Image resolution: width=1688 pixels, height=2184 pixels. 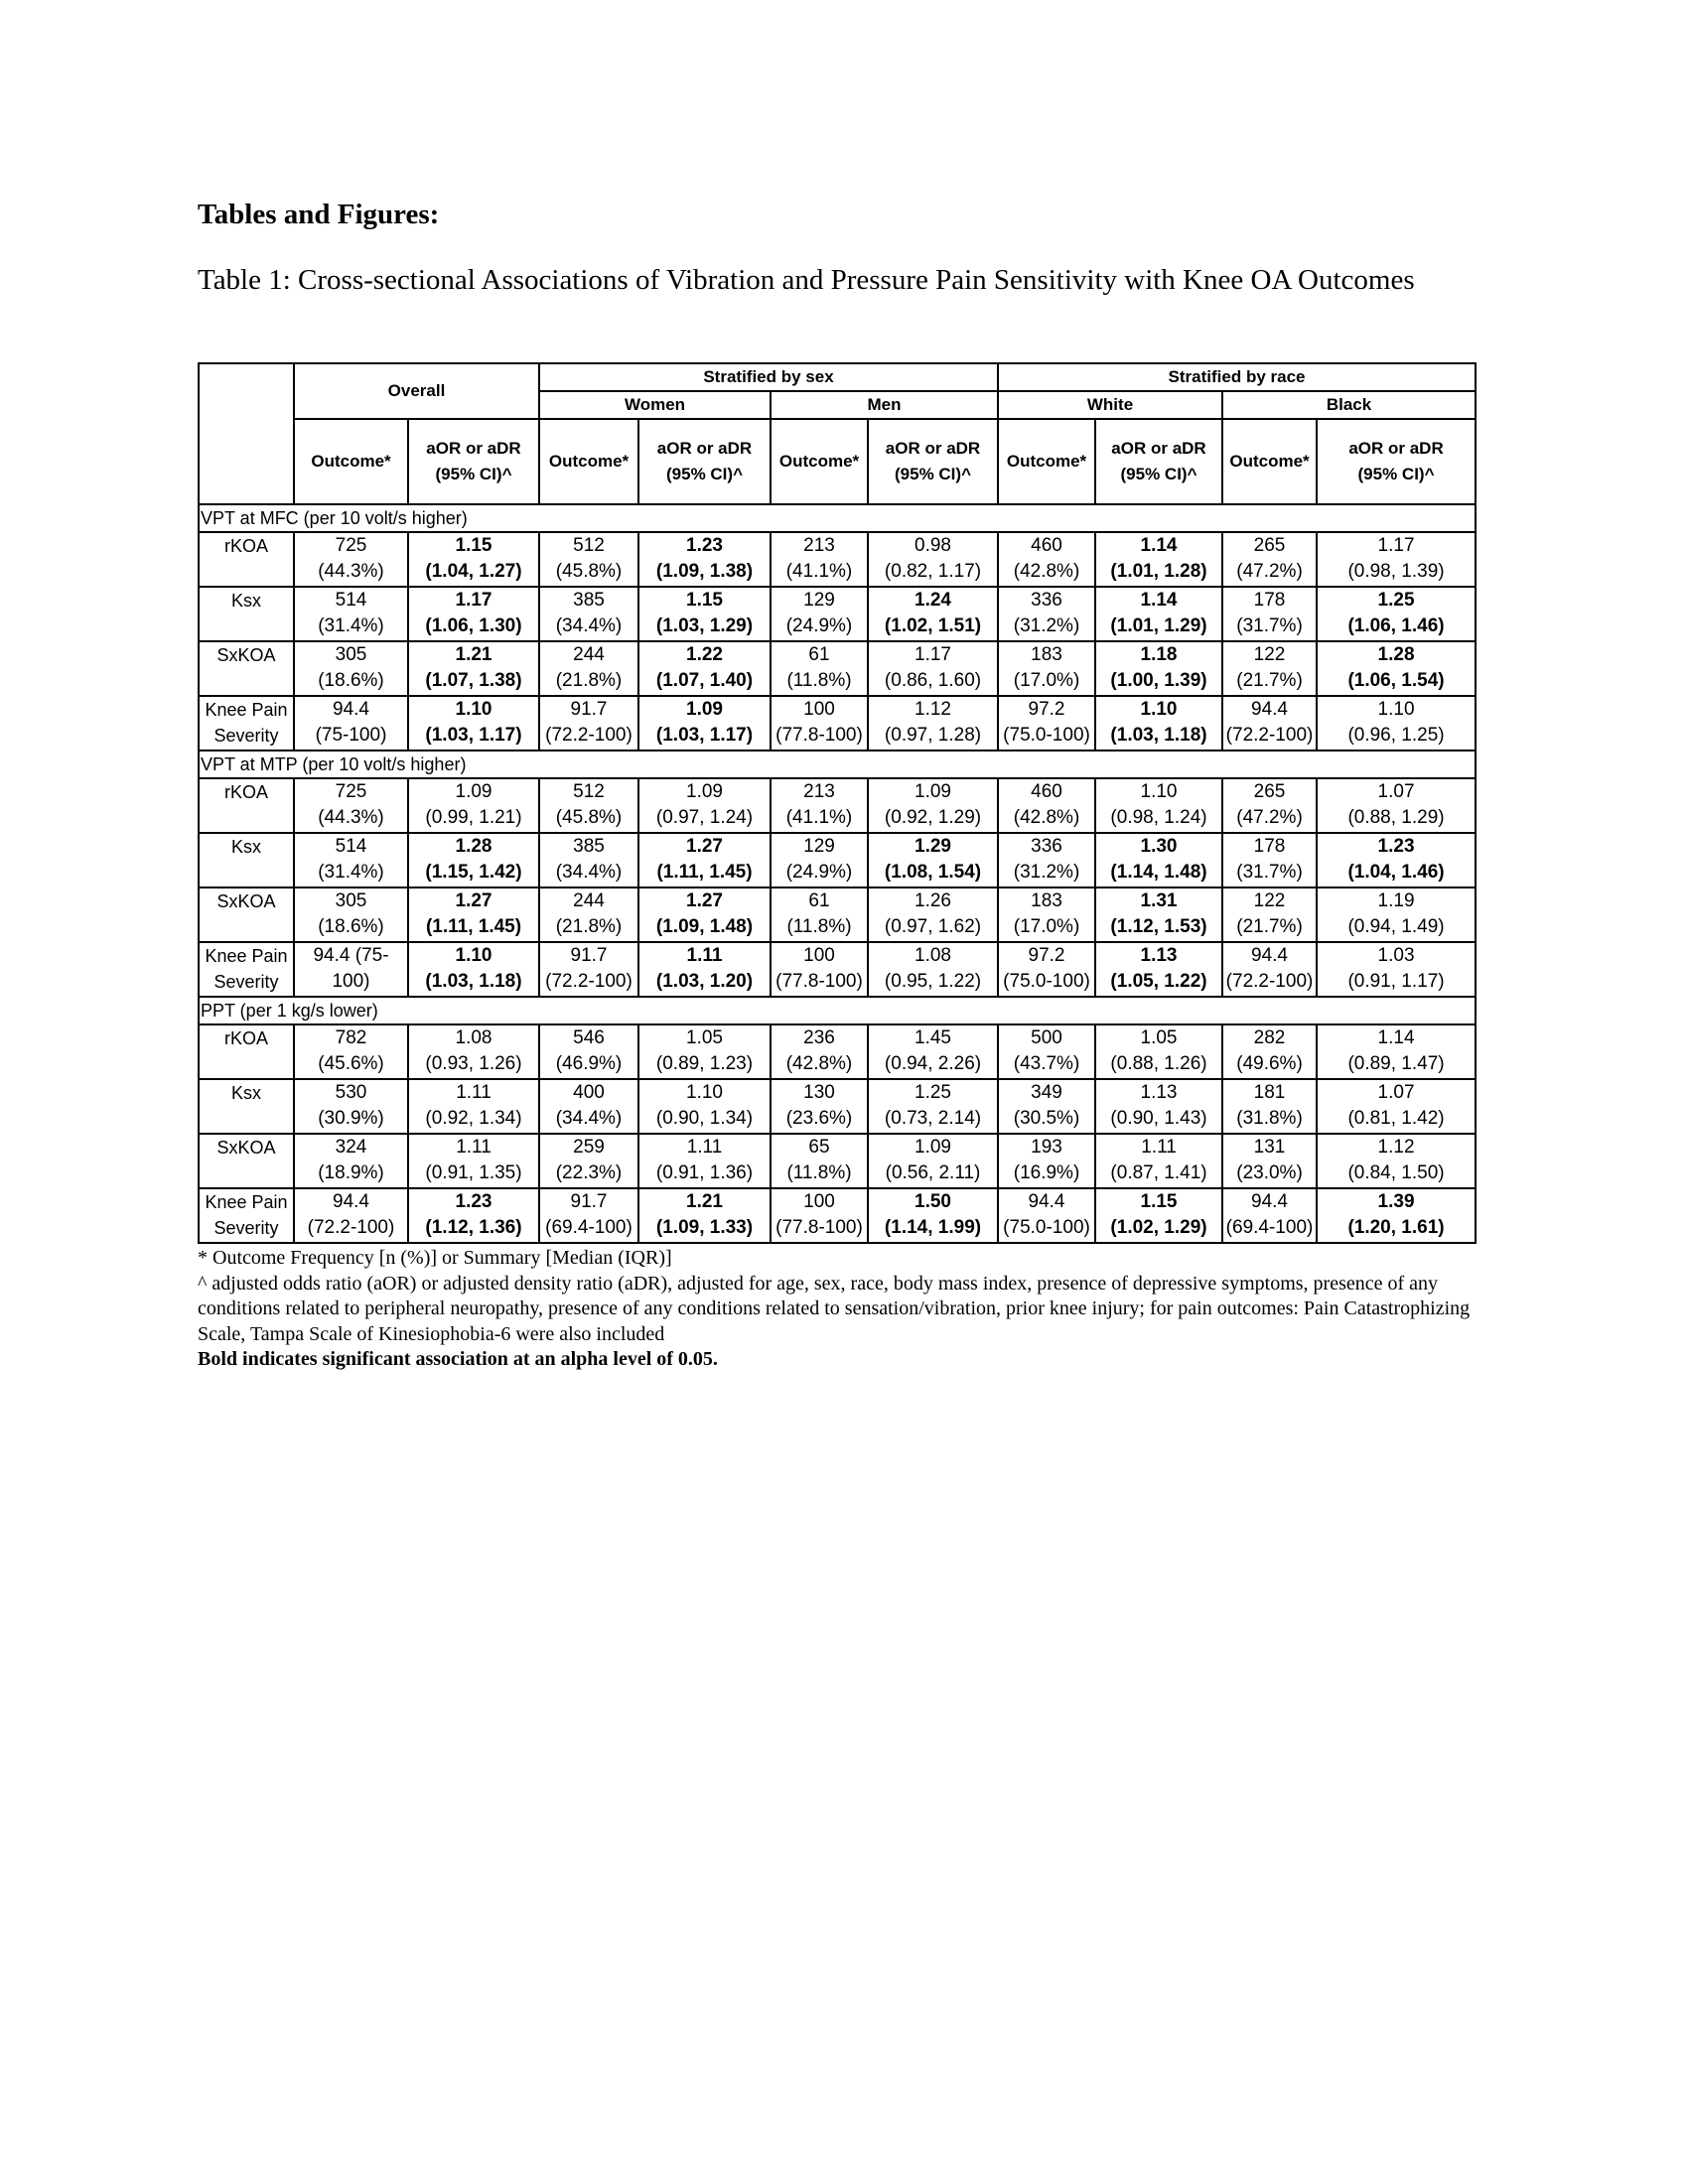 What do you see at coordinates (932, 545) in the screenshot?
I see `estimate-value: 0.98` at bounding box center [932, 545].